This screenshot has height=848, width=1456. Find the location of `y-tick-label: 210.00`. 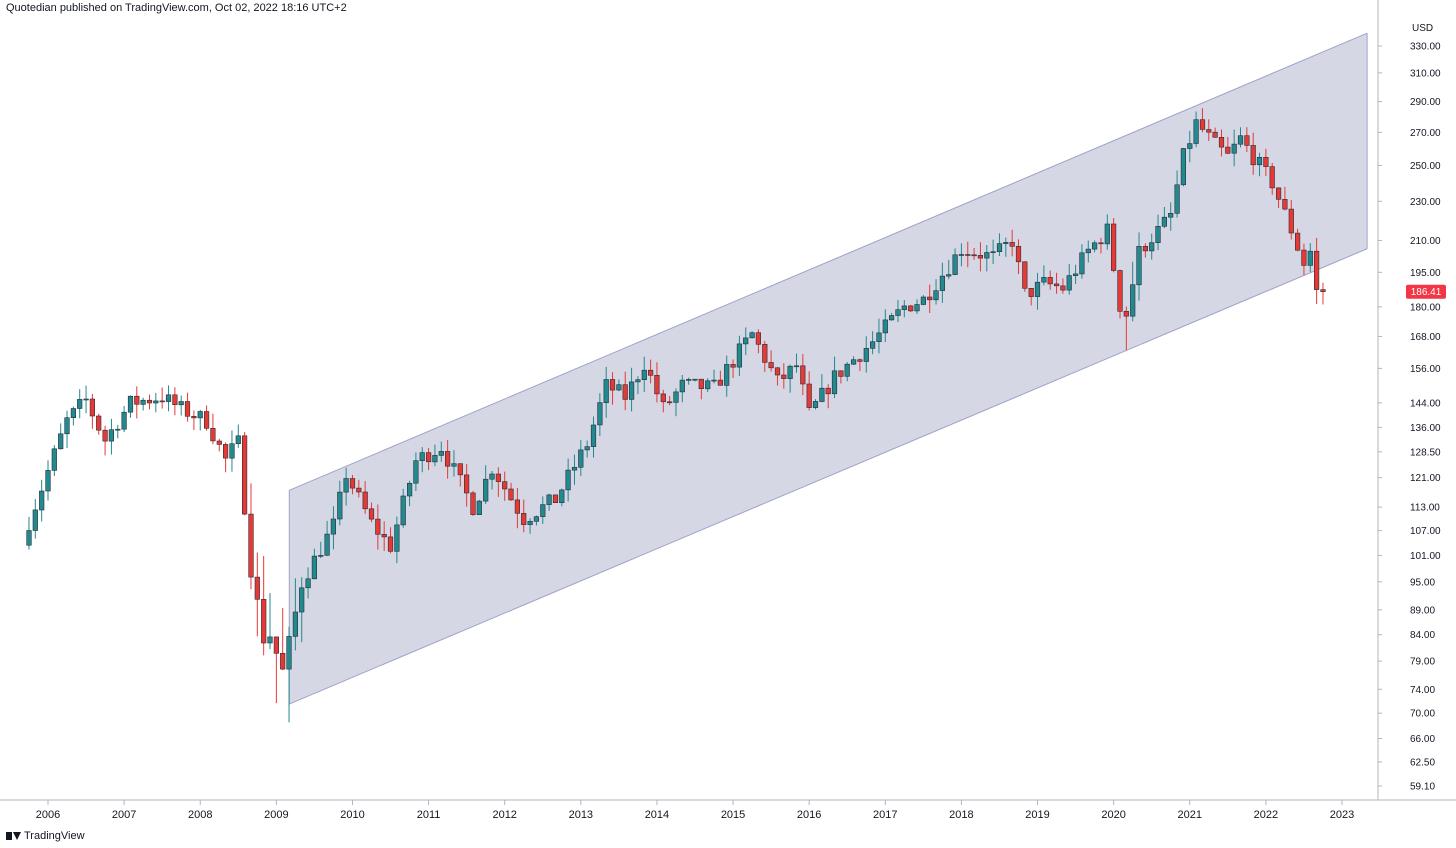

y-tick-label: 210.00 is located at coordinates (1425, 241).